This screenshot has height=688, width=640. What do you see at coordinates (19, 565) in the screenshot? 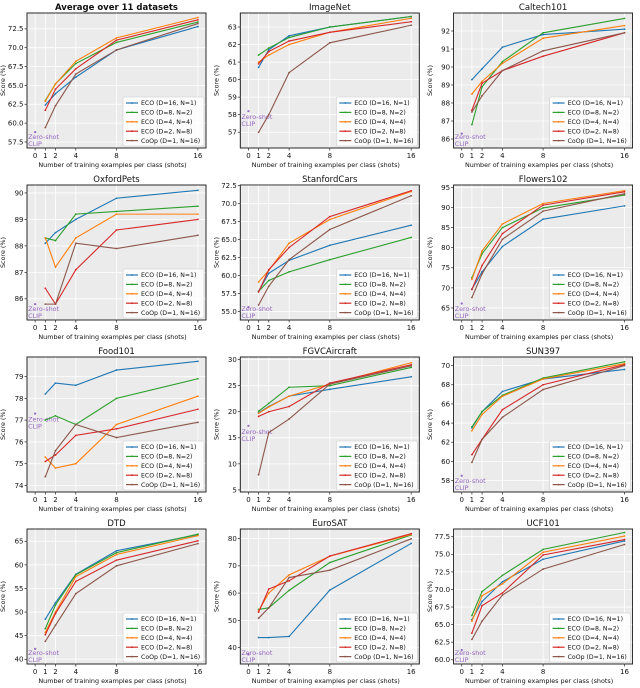
I see `y-tick-label: 60` at bounding box center [19, 565].